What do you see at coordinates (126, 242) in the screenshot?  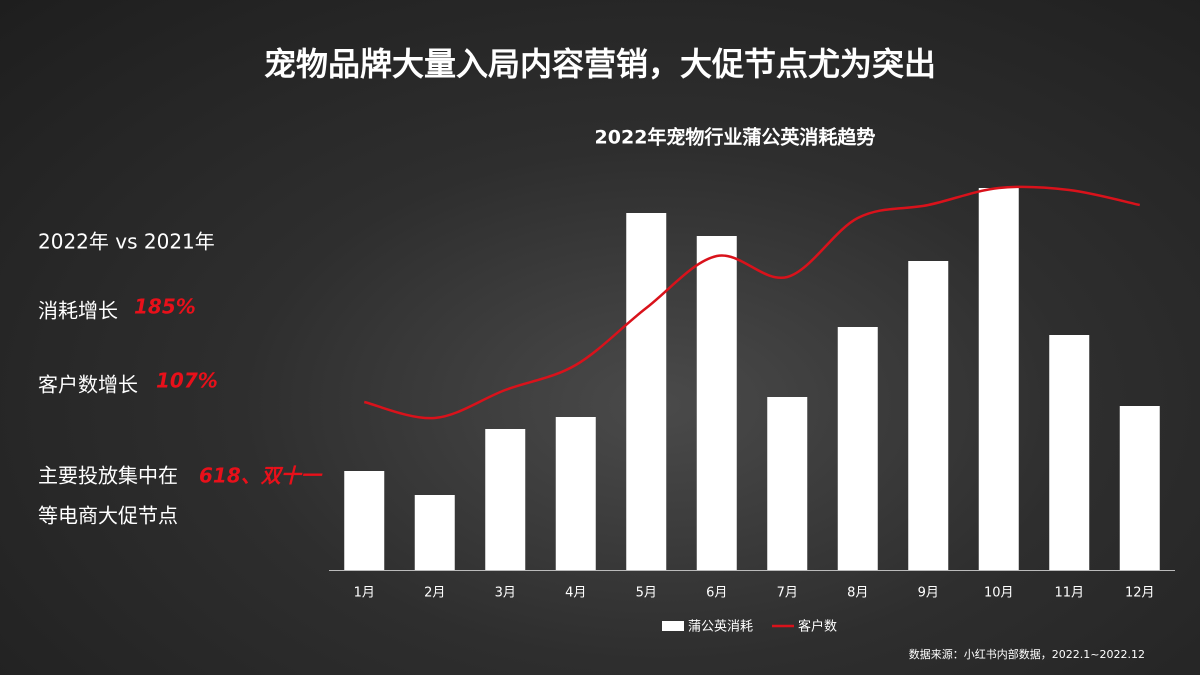 I see `compare-text: 2022年 vs 2021年` at bounding box center [126, 242].